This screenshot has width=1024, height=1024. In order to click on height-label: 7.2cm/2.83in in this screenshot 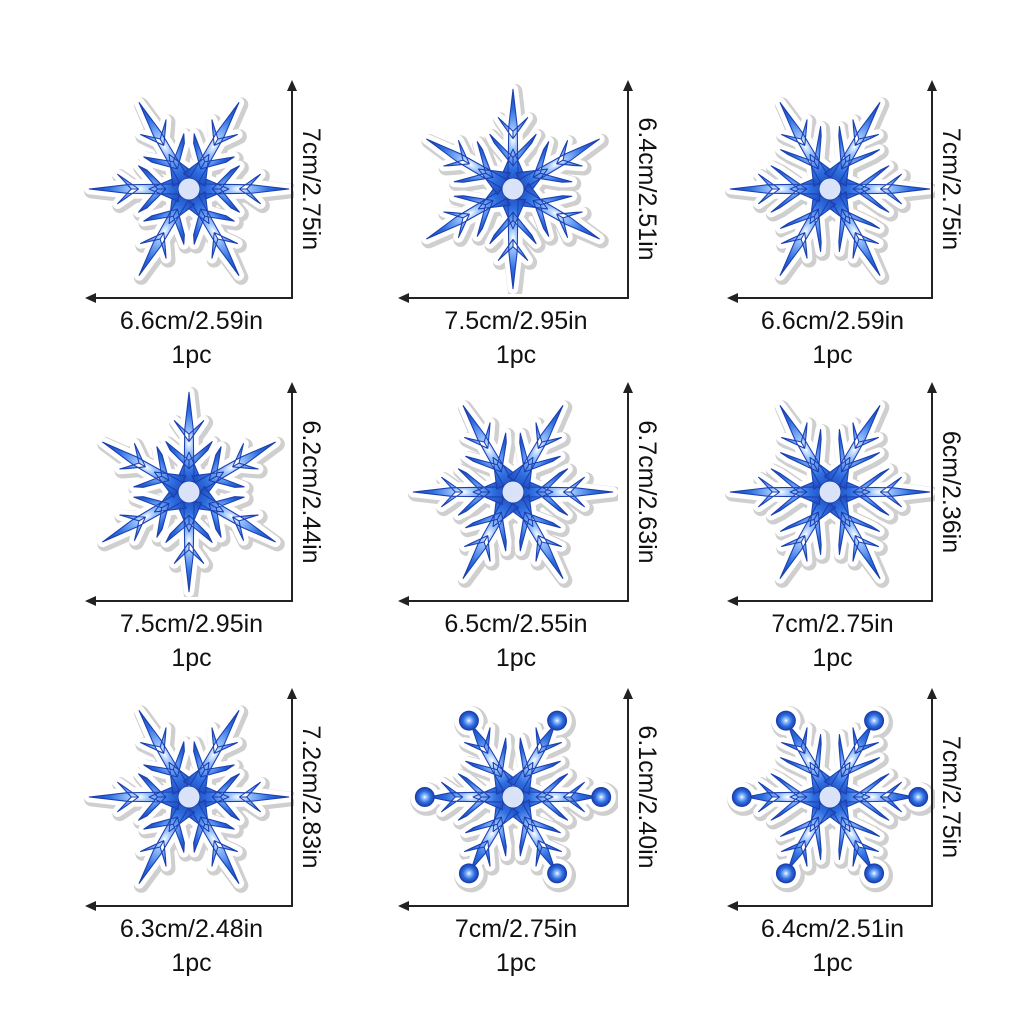, I will do `click(311, 797)`.